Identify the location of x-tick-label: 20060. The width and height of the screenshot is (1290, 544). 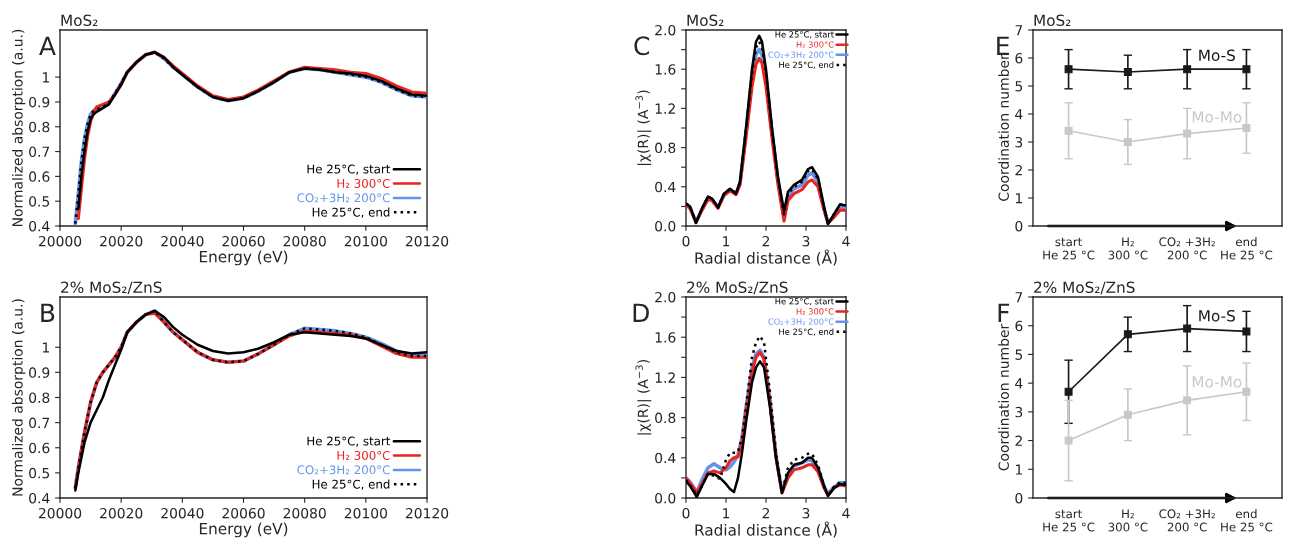
(243, 241).